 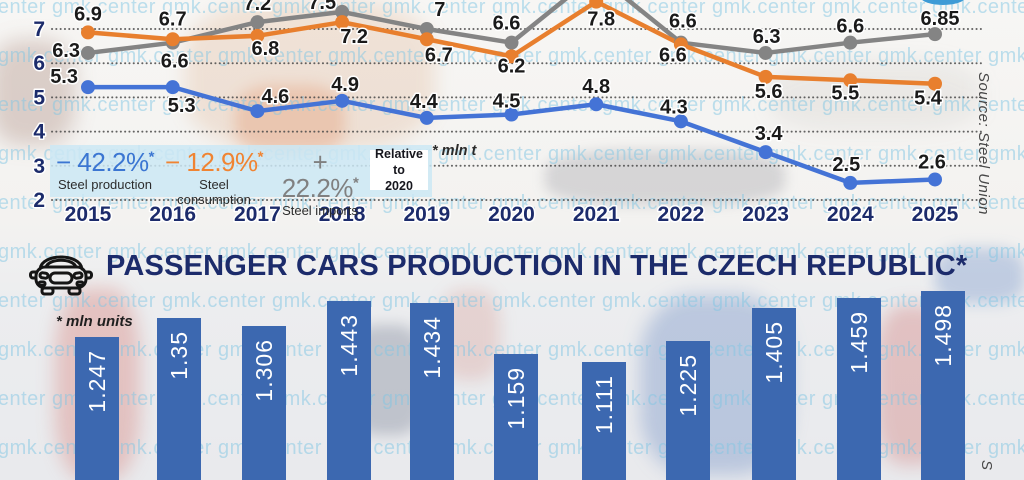 I want to click on bar: 1.225, so click(x=688, y=410).